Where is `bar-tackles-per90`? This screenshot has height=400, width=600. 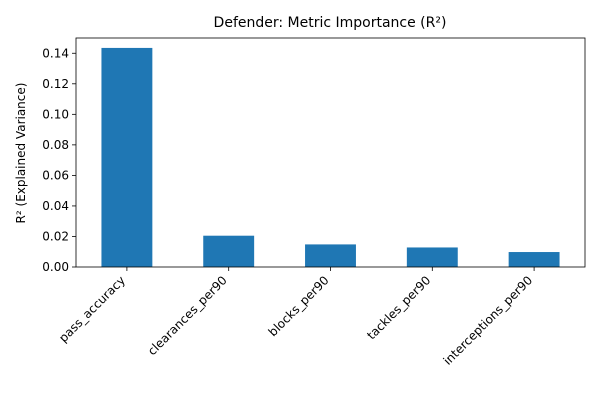
bar-tackles-per90 is located at coordinates (432, 257).